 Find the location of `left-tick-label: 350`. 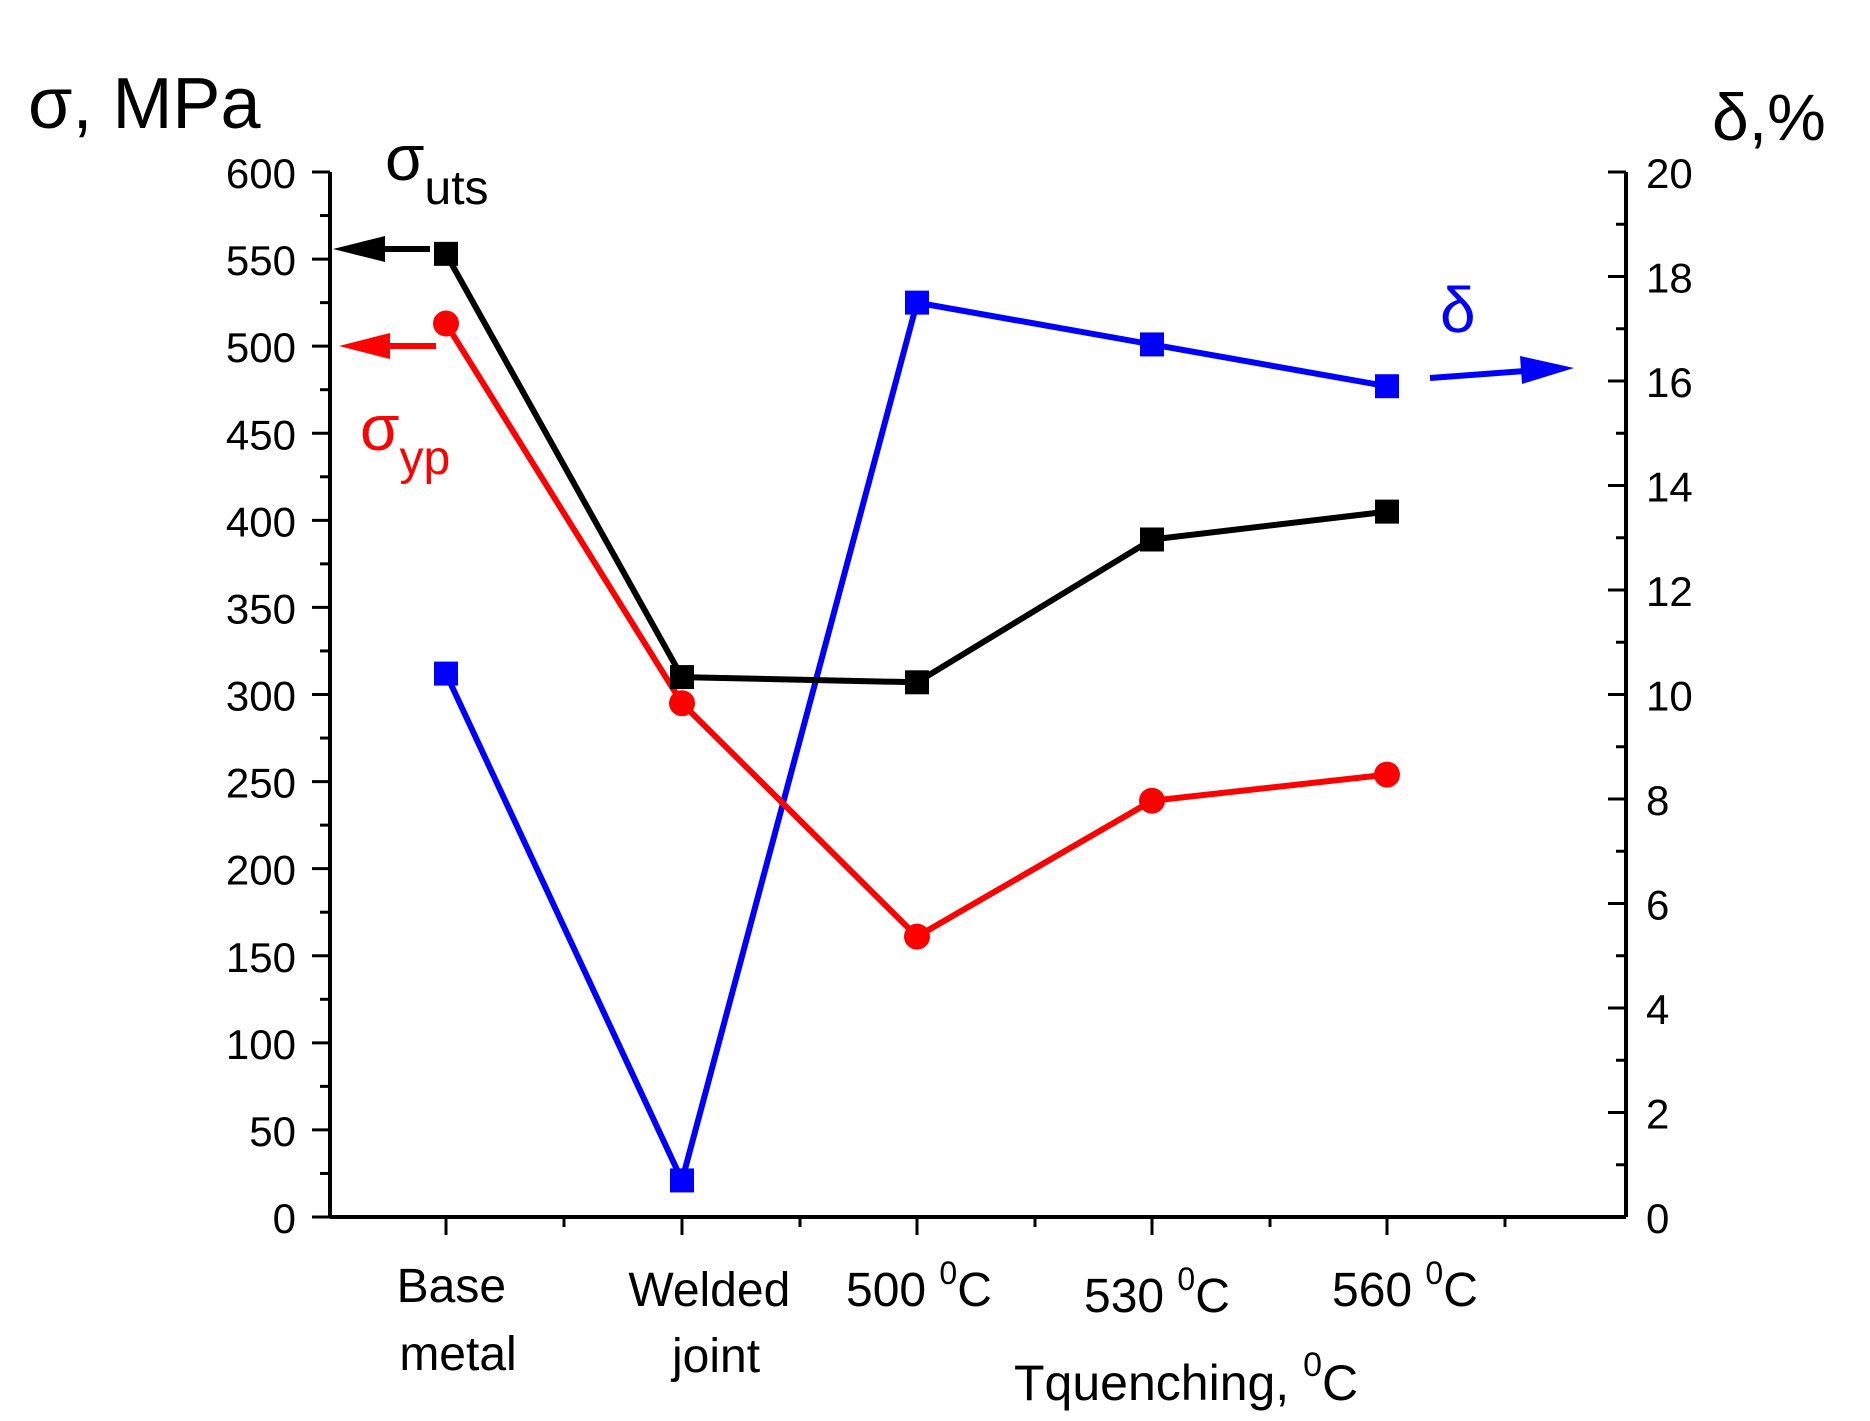

left-tick-label: 350 is located at coordinates (261, 608).